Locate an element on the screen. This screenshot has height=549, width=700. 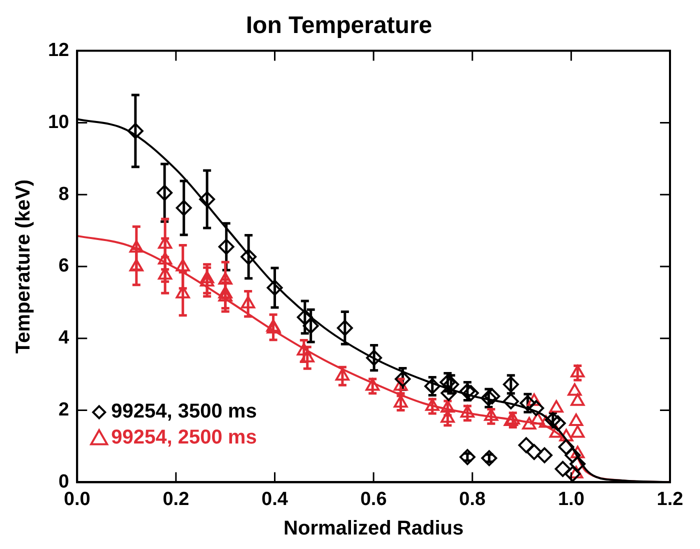
x-tick-label: 0.6 is located at coordinates (373, 499).